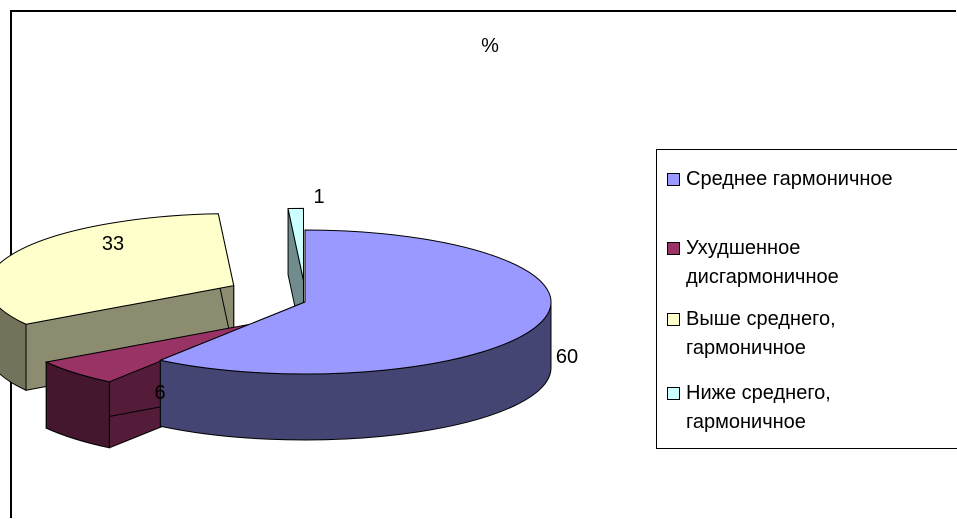 This screenshot has height=519, width=957. I want to click on legend-item-uhudshennoe-disgarmonichnoe: Ухудшенное дисгармоничное, so click(812, 263).